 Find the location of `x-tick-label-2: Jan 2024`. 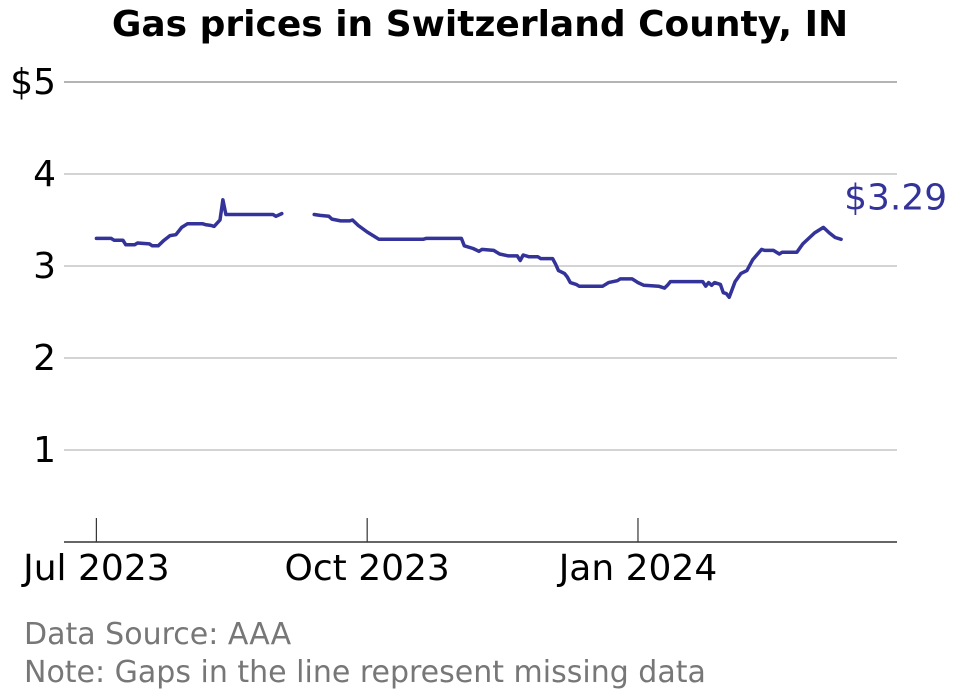

x-tick-label-2: Jan 2024 is located at coordinates (637, 568).